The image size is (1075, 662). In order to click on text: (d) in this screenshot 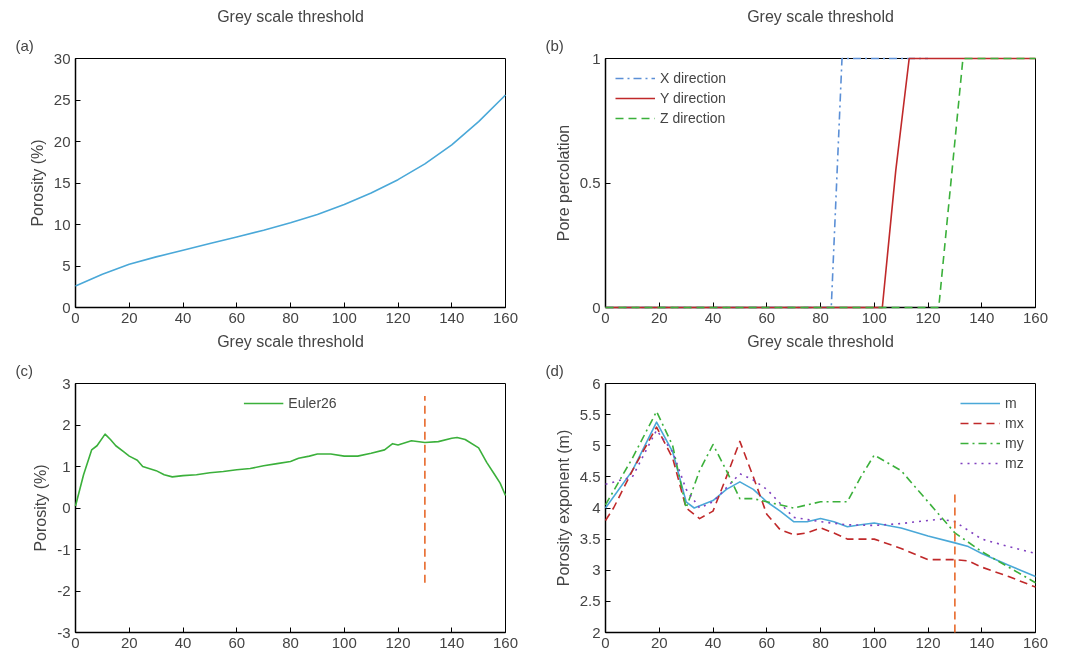, I will do `click(554, 370)`.